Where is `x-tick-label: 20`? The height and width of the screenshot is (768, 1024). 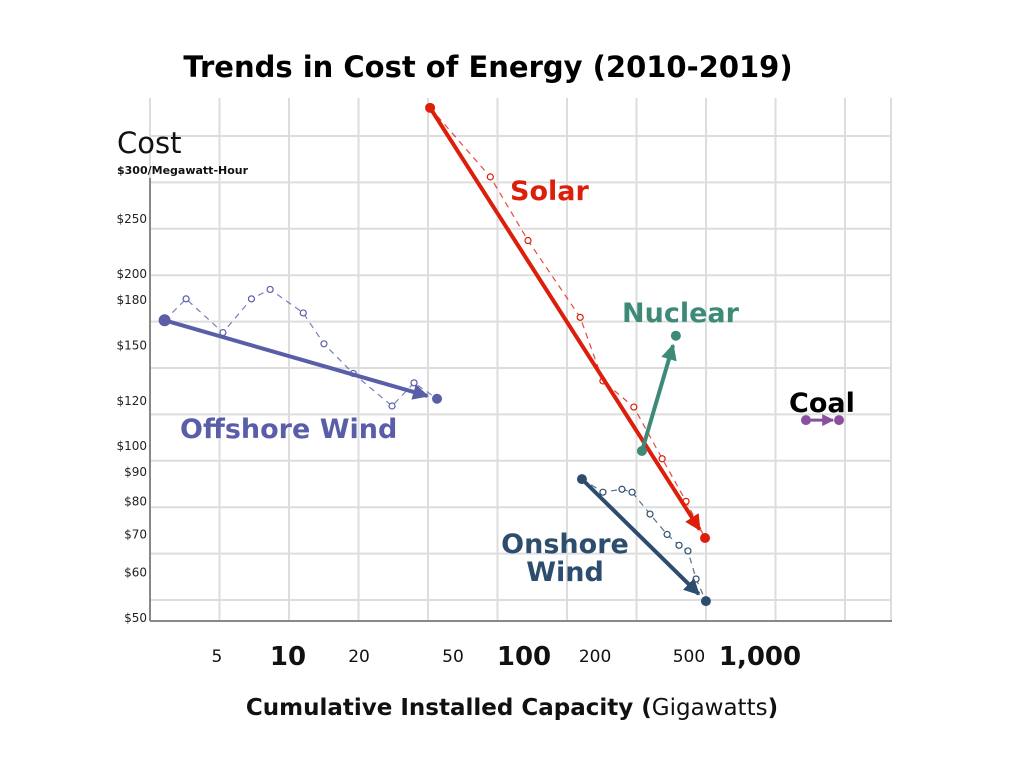
x-tick-label: 20 is located at coordinates (359, 657).